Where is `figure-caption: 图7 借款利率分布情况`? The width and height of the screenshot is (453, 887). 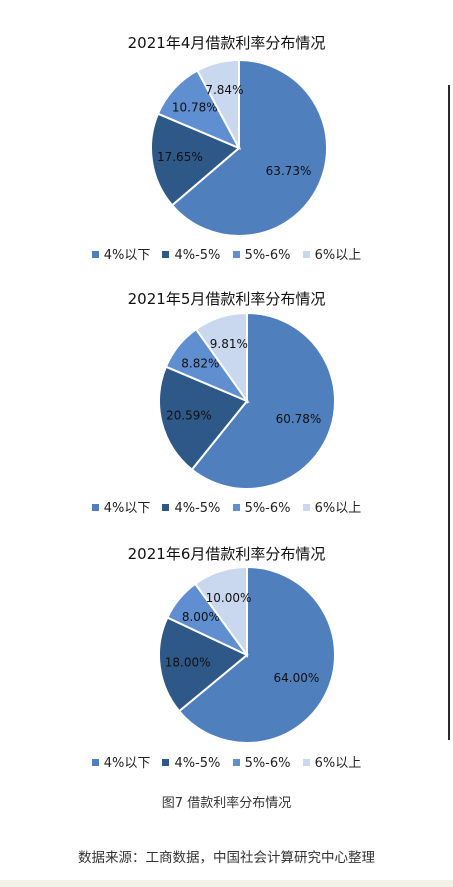
figure-caption: 图7 借款利率分布情况 is located at coordinates (226, 803).